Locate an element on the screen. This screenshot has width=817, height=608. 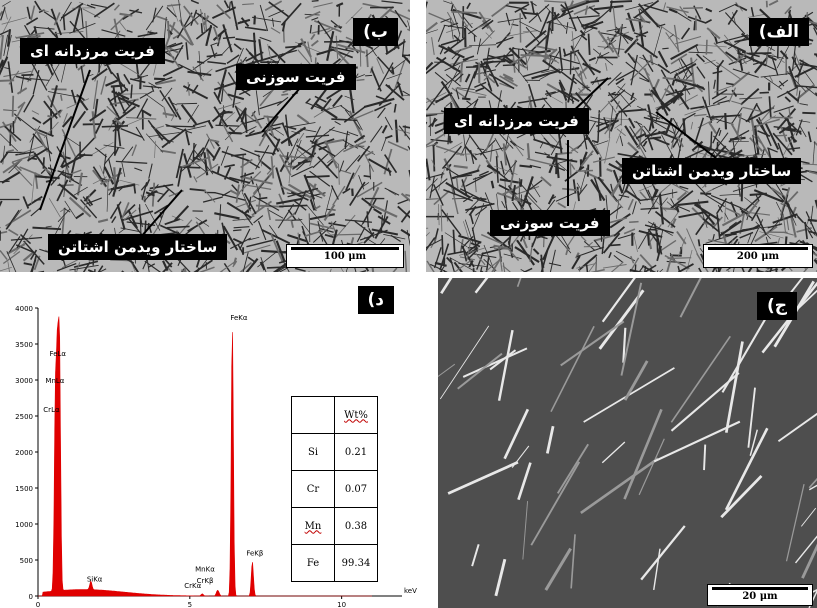
panel-label-jim: ج) is located at coordinates (776, 306).